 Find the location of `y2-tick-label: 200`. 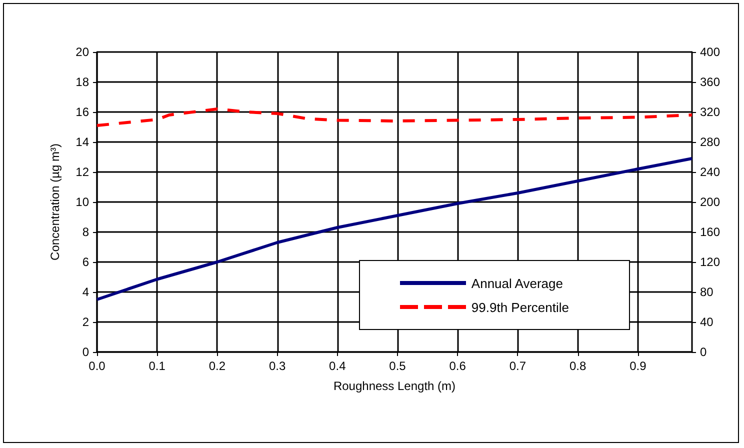

y2-tick-label: 200 is located at coordinates (710, 202).